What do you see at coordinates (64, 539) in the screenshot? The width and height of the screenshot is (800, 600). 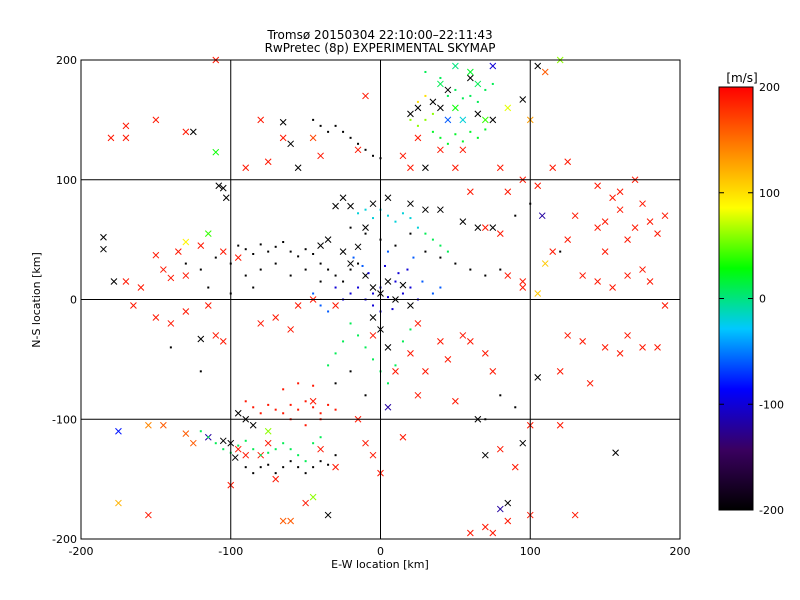 I see `y-tick-label: -200` at bounding box center [64, 539].